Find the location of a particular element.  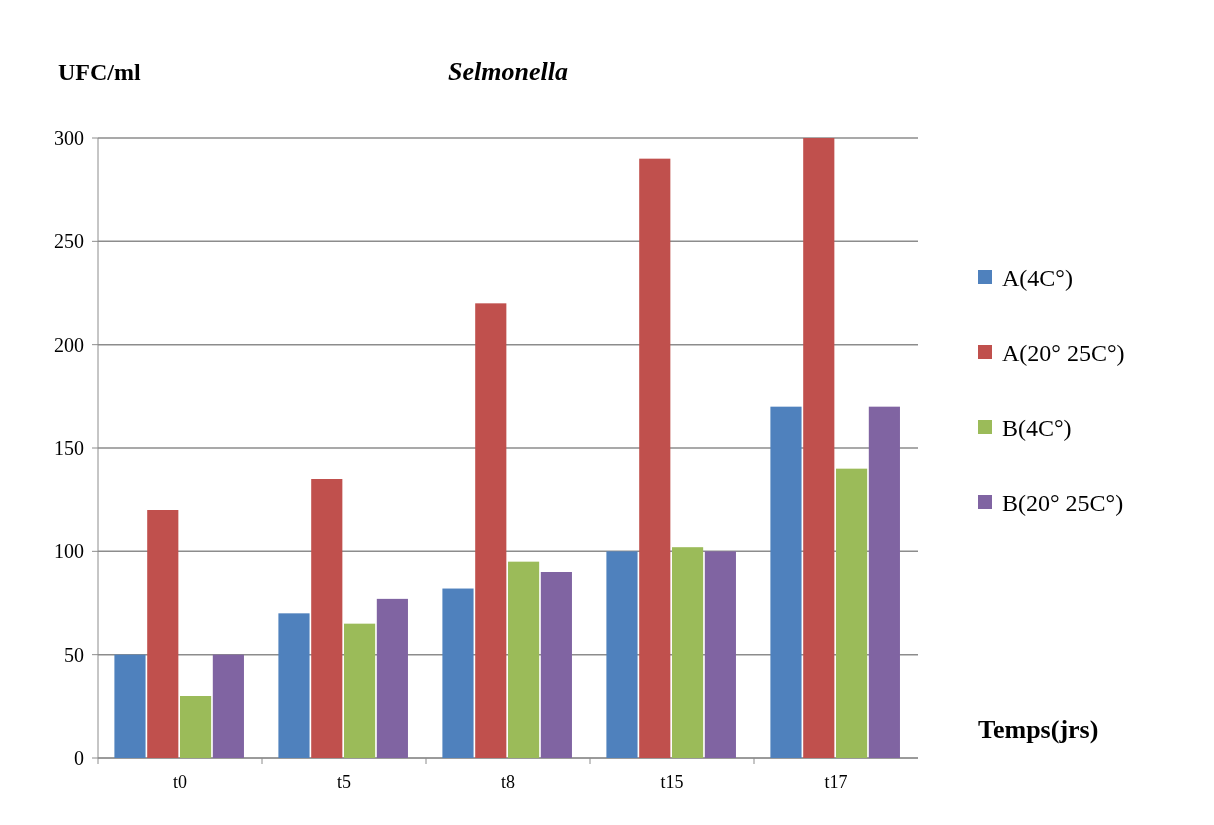

x-tick-label: t8 is located at coordinates (508, 782).